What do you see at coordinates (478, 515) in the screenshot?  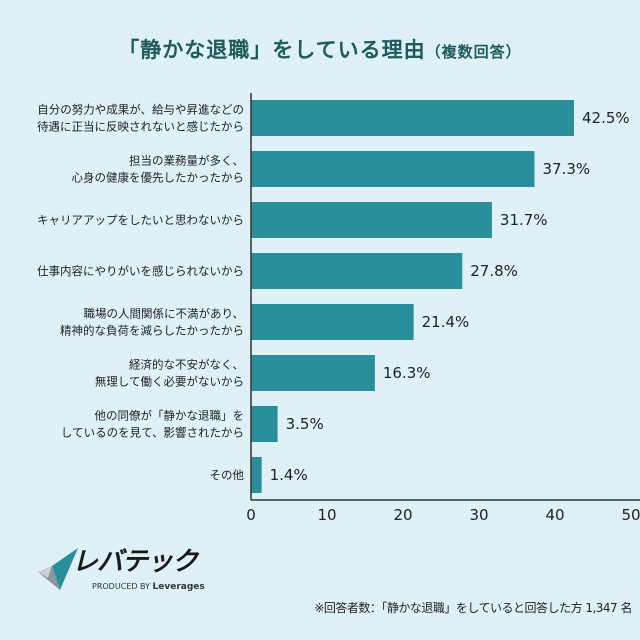 I see `x-tick-label: 30` at bounding box center [478, 515].